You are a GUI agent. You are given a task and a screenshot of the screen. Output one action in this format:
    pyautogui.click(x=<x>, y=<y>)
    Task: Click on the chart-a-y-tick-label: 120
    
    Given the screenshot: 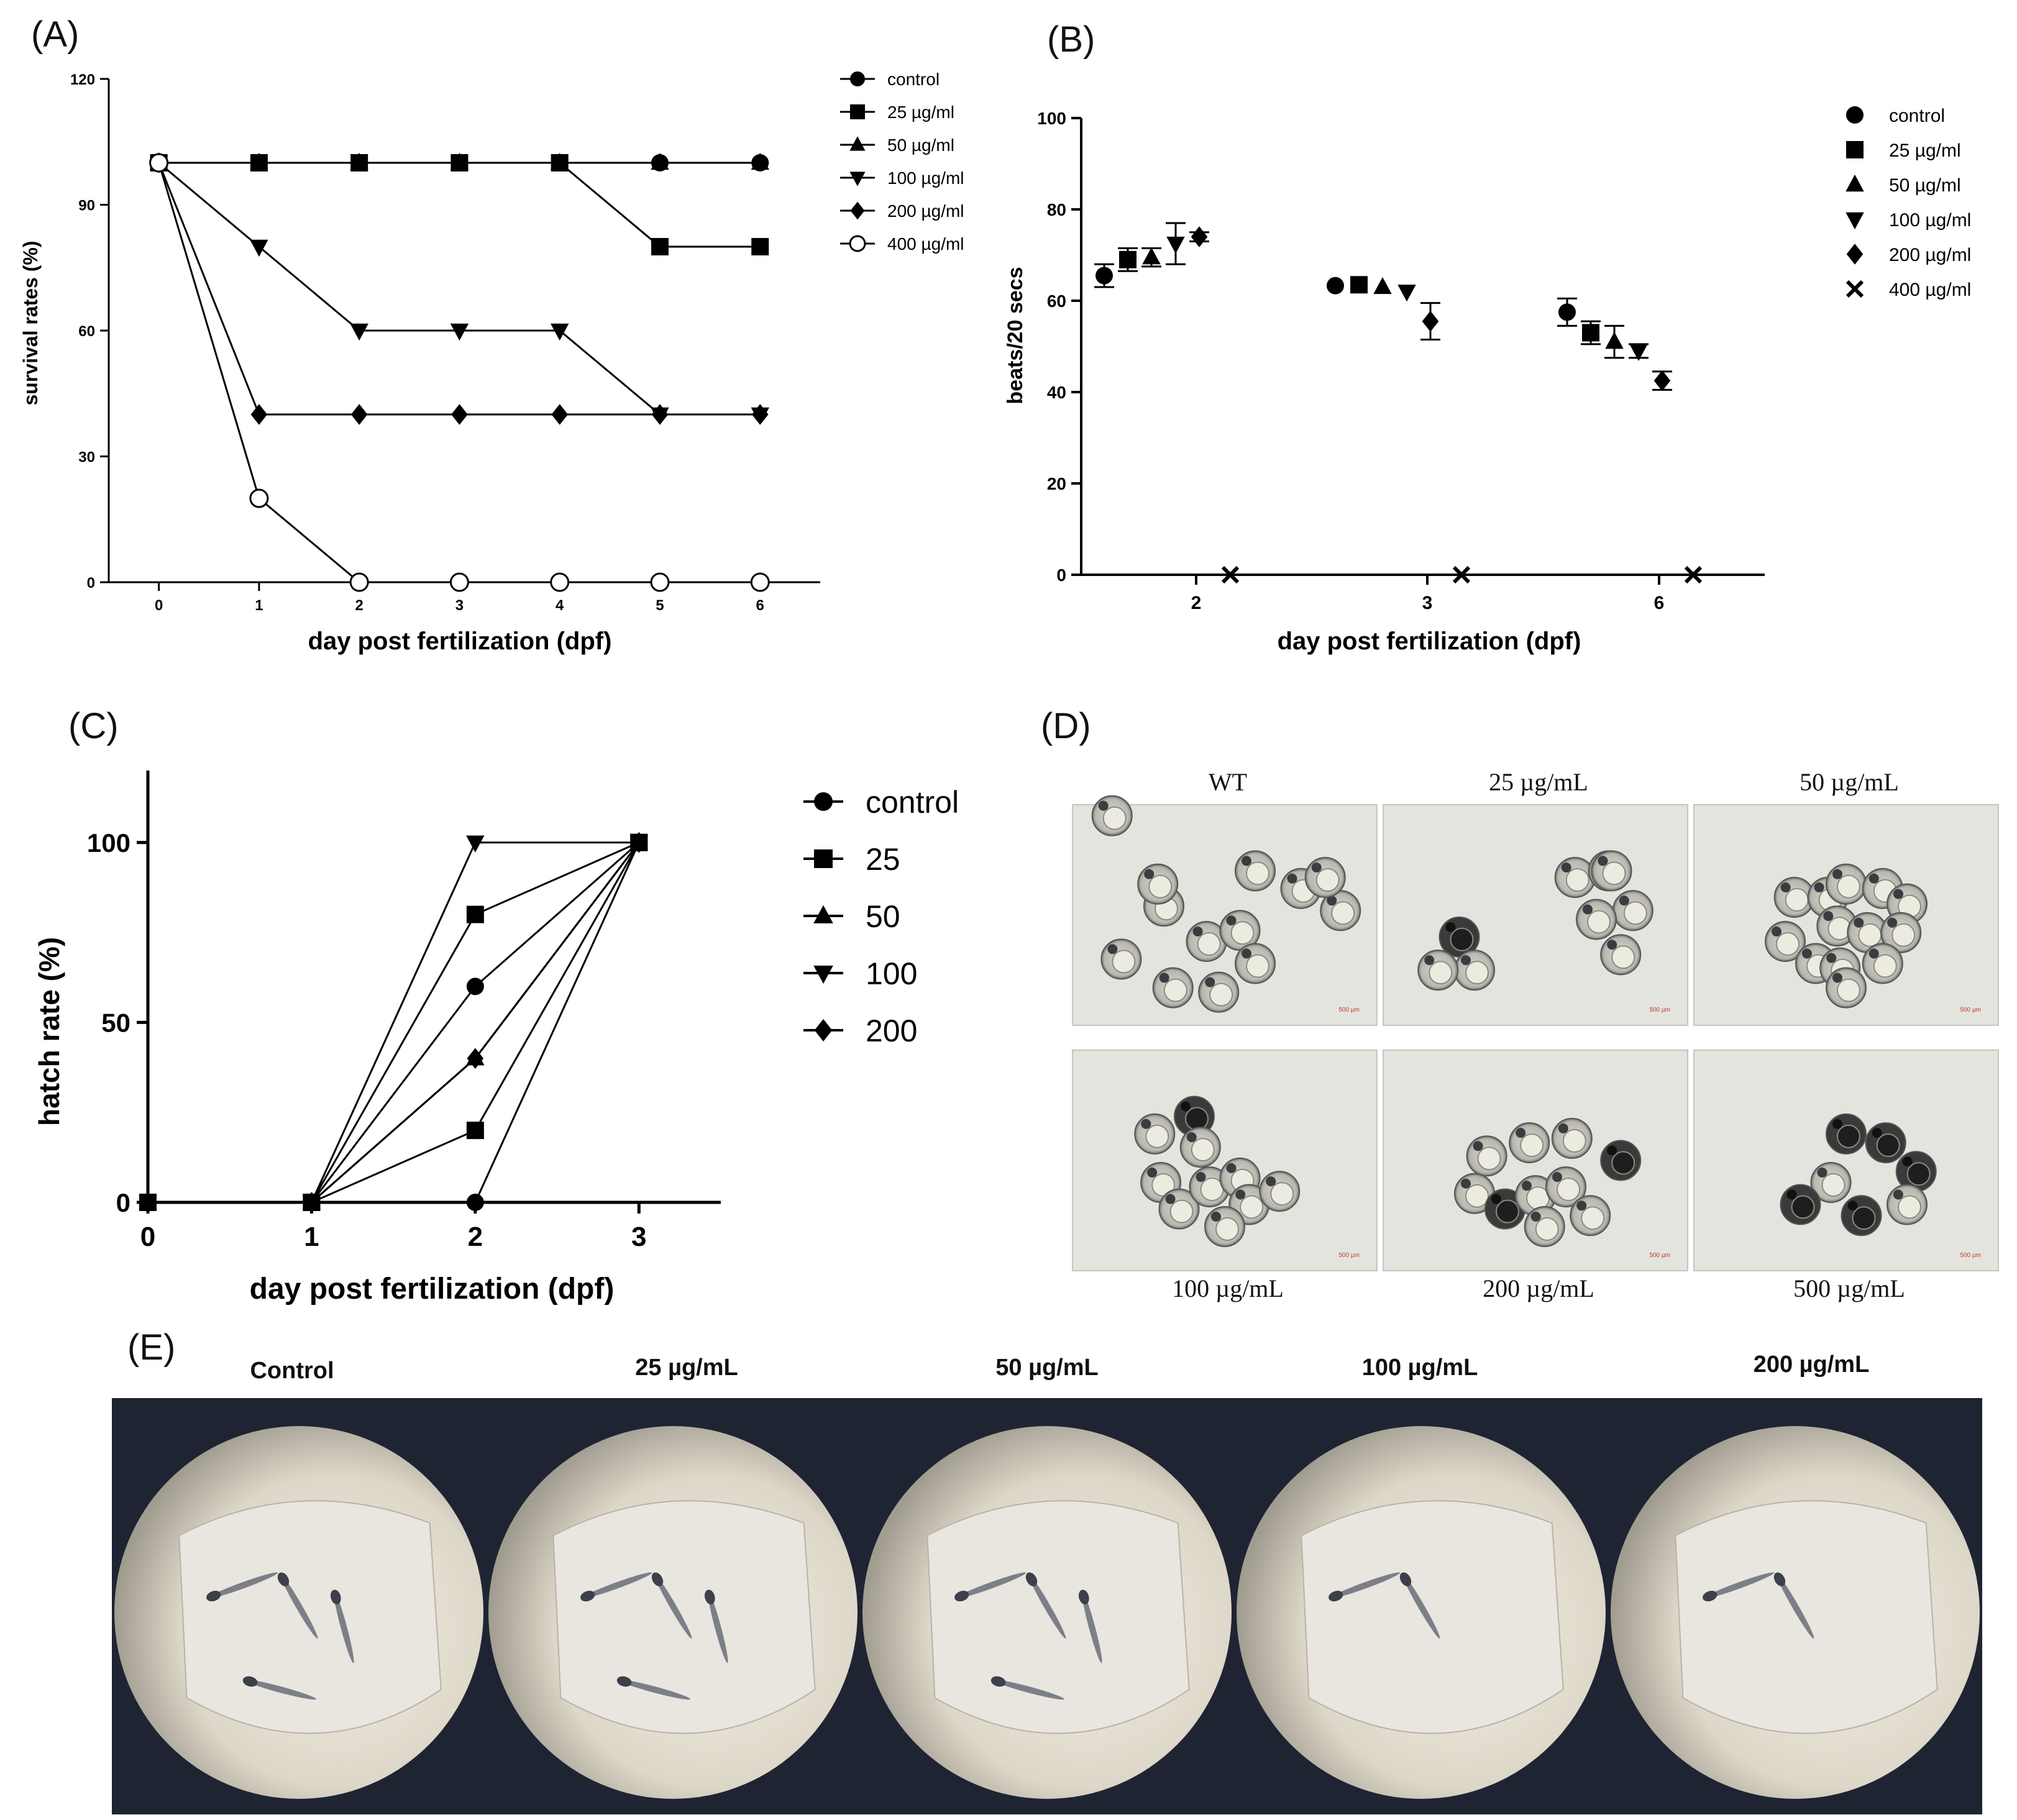 What is the action you would take?
    pyautogui.click(x=82, y=79)
    